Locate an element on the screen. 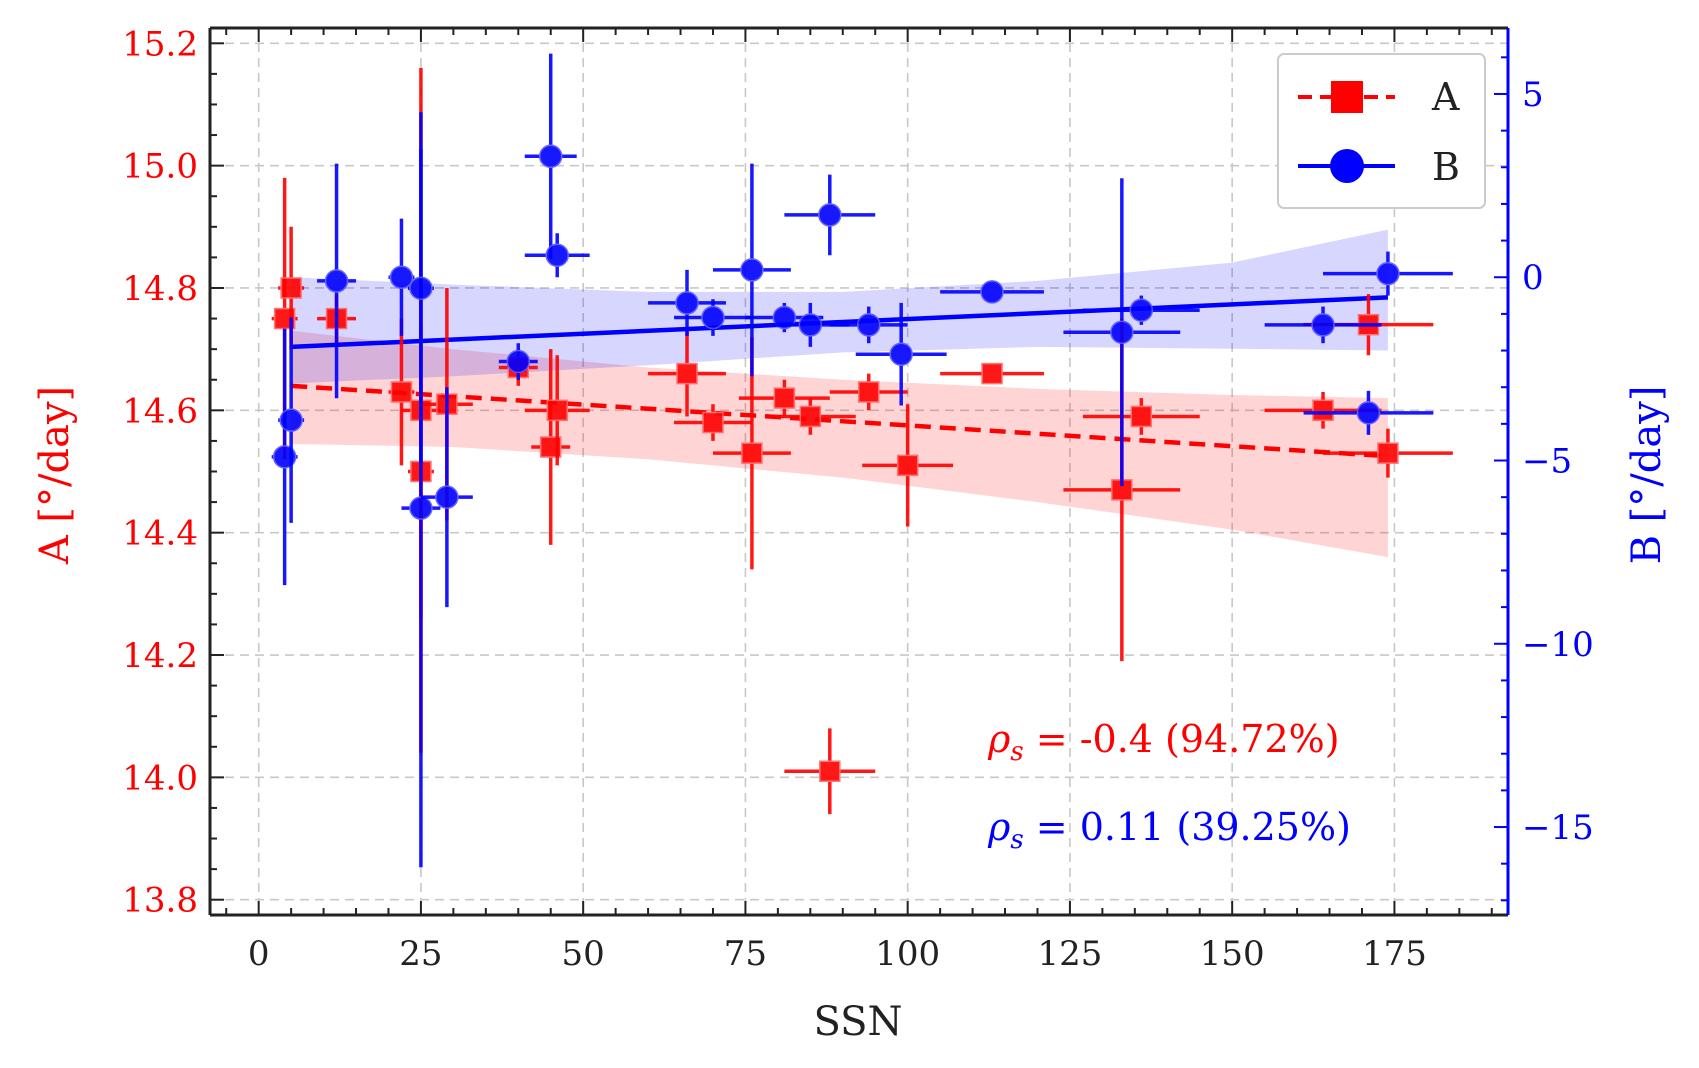 The width and height of the screenshot is (1699, 1068). y-right-tick-label: −5 is located at coordinates (1547, 462).